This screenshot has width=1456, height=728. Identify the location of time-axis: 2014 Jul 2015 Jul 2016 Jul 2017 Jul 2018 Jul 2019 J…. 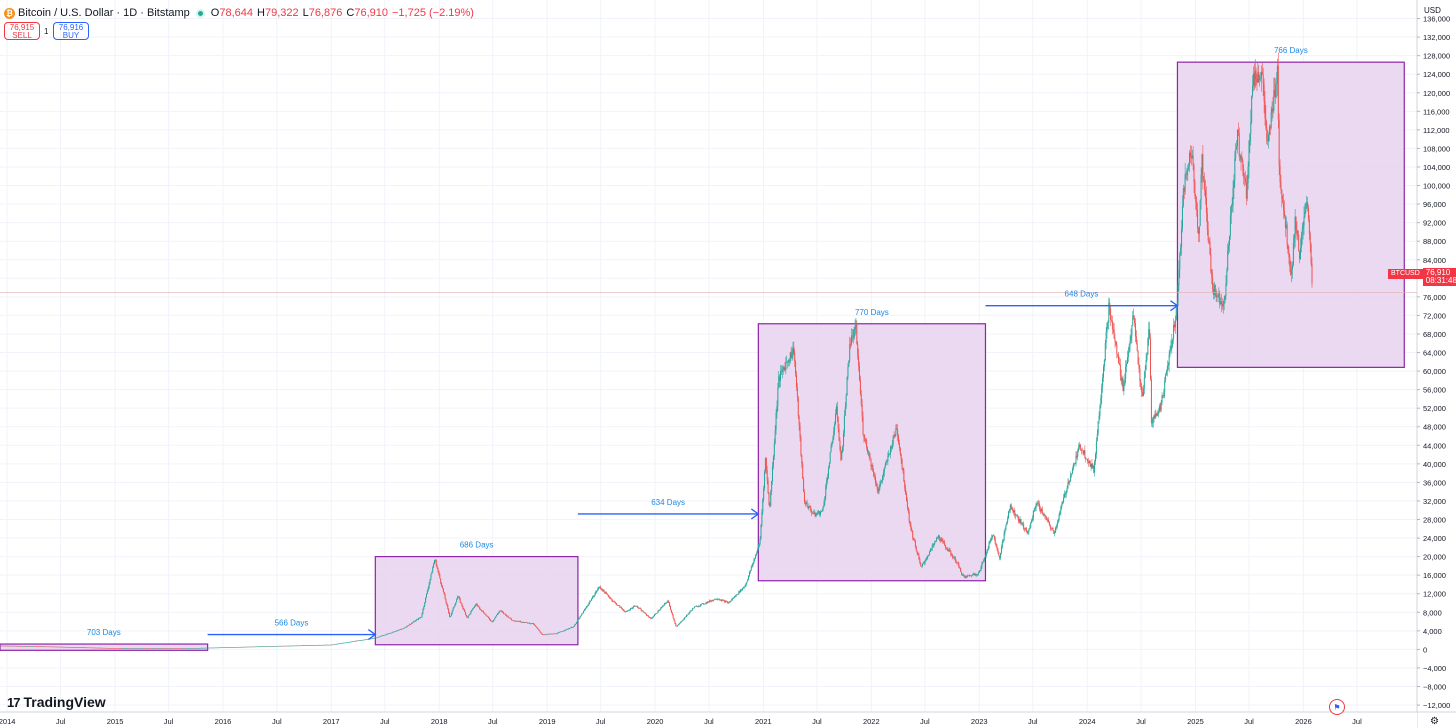
(728, 719).